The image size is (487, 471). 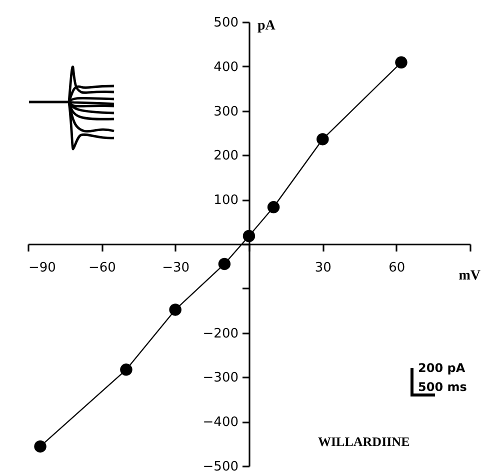 I want to click on y-tick-label: 200, so click(x=226, y=156).